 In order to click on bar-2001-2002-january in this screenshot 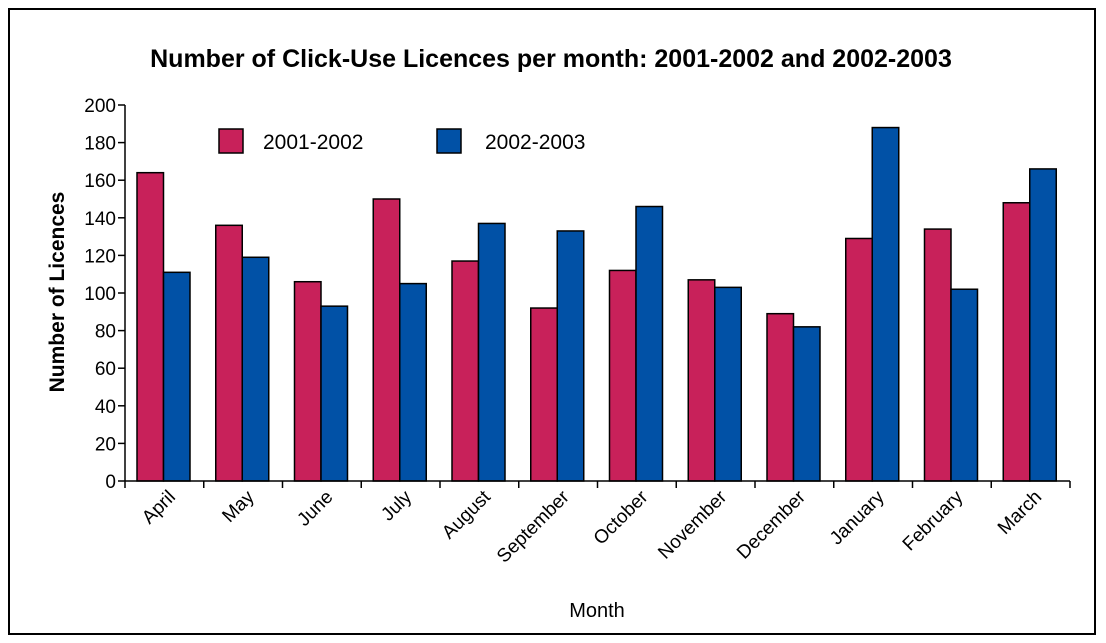, I will do `click(859, 359)`.